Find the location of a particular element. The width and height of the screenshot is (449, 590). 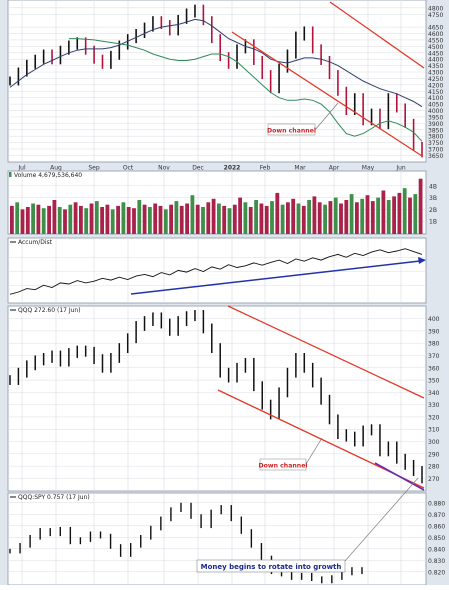

y-tick-label: 0.830 is located at coordinates (436, 561).